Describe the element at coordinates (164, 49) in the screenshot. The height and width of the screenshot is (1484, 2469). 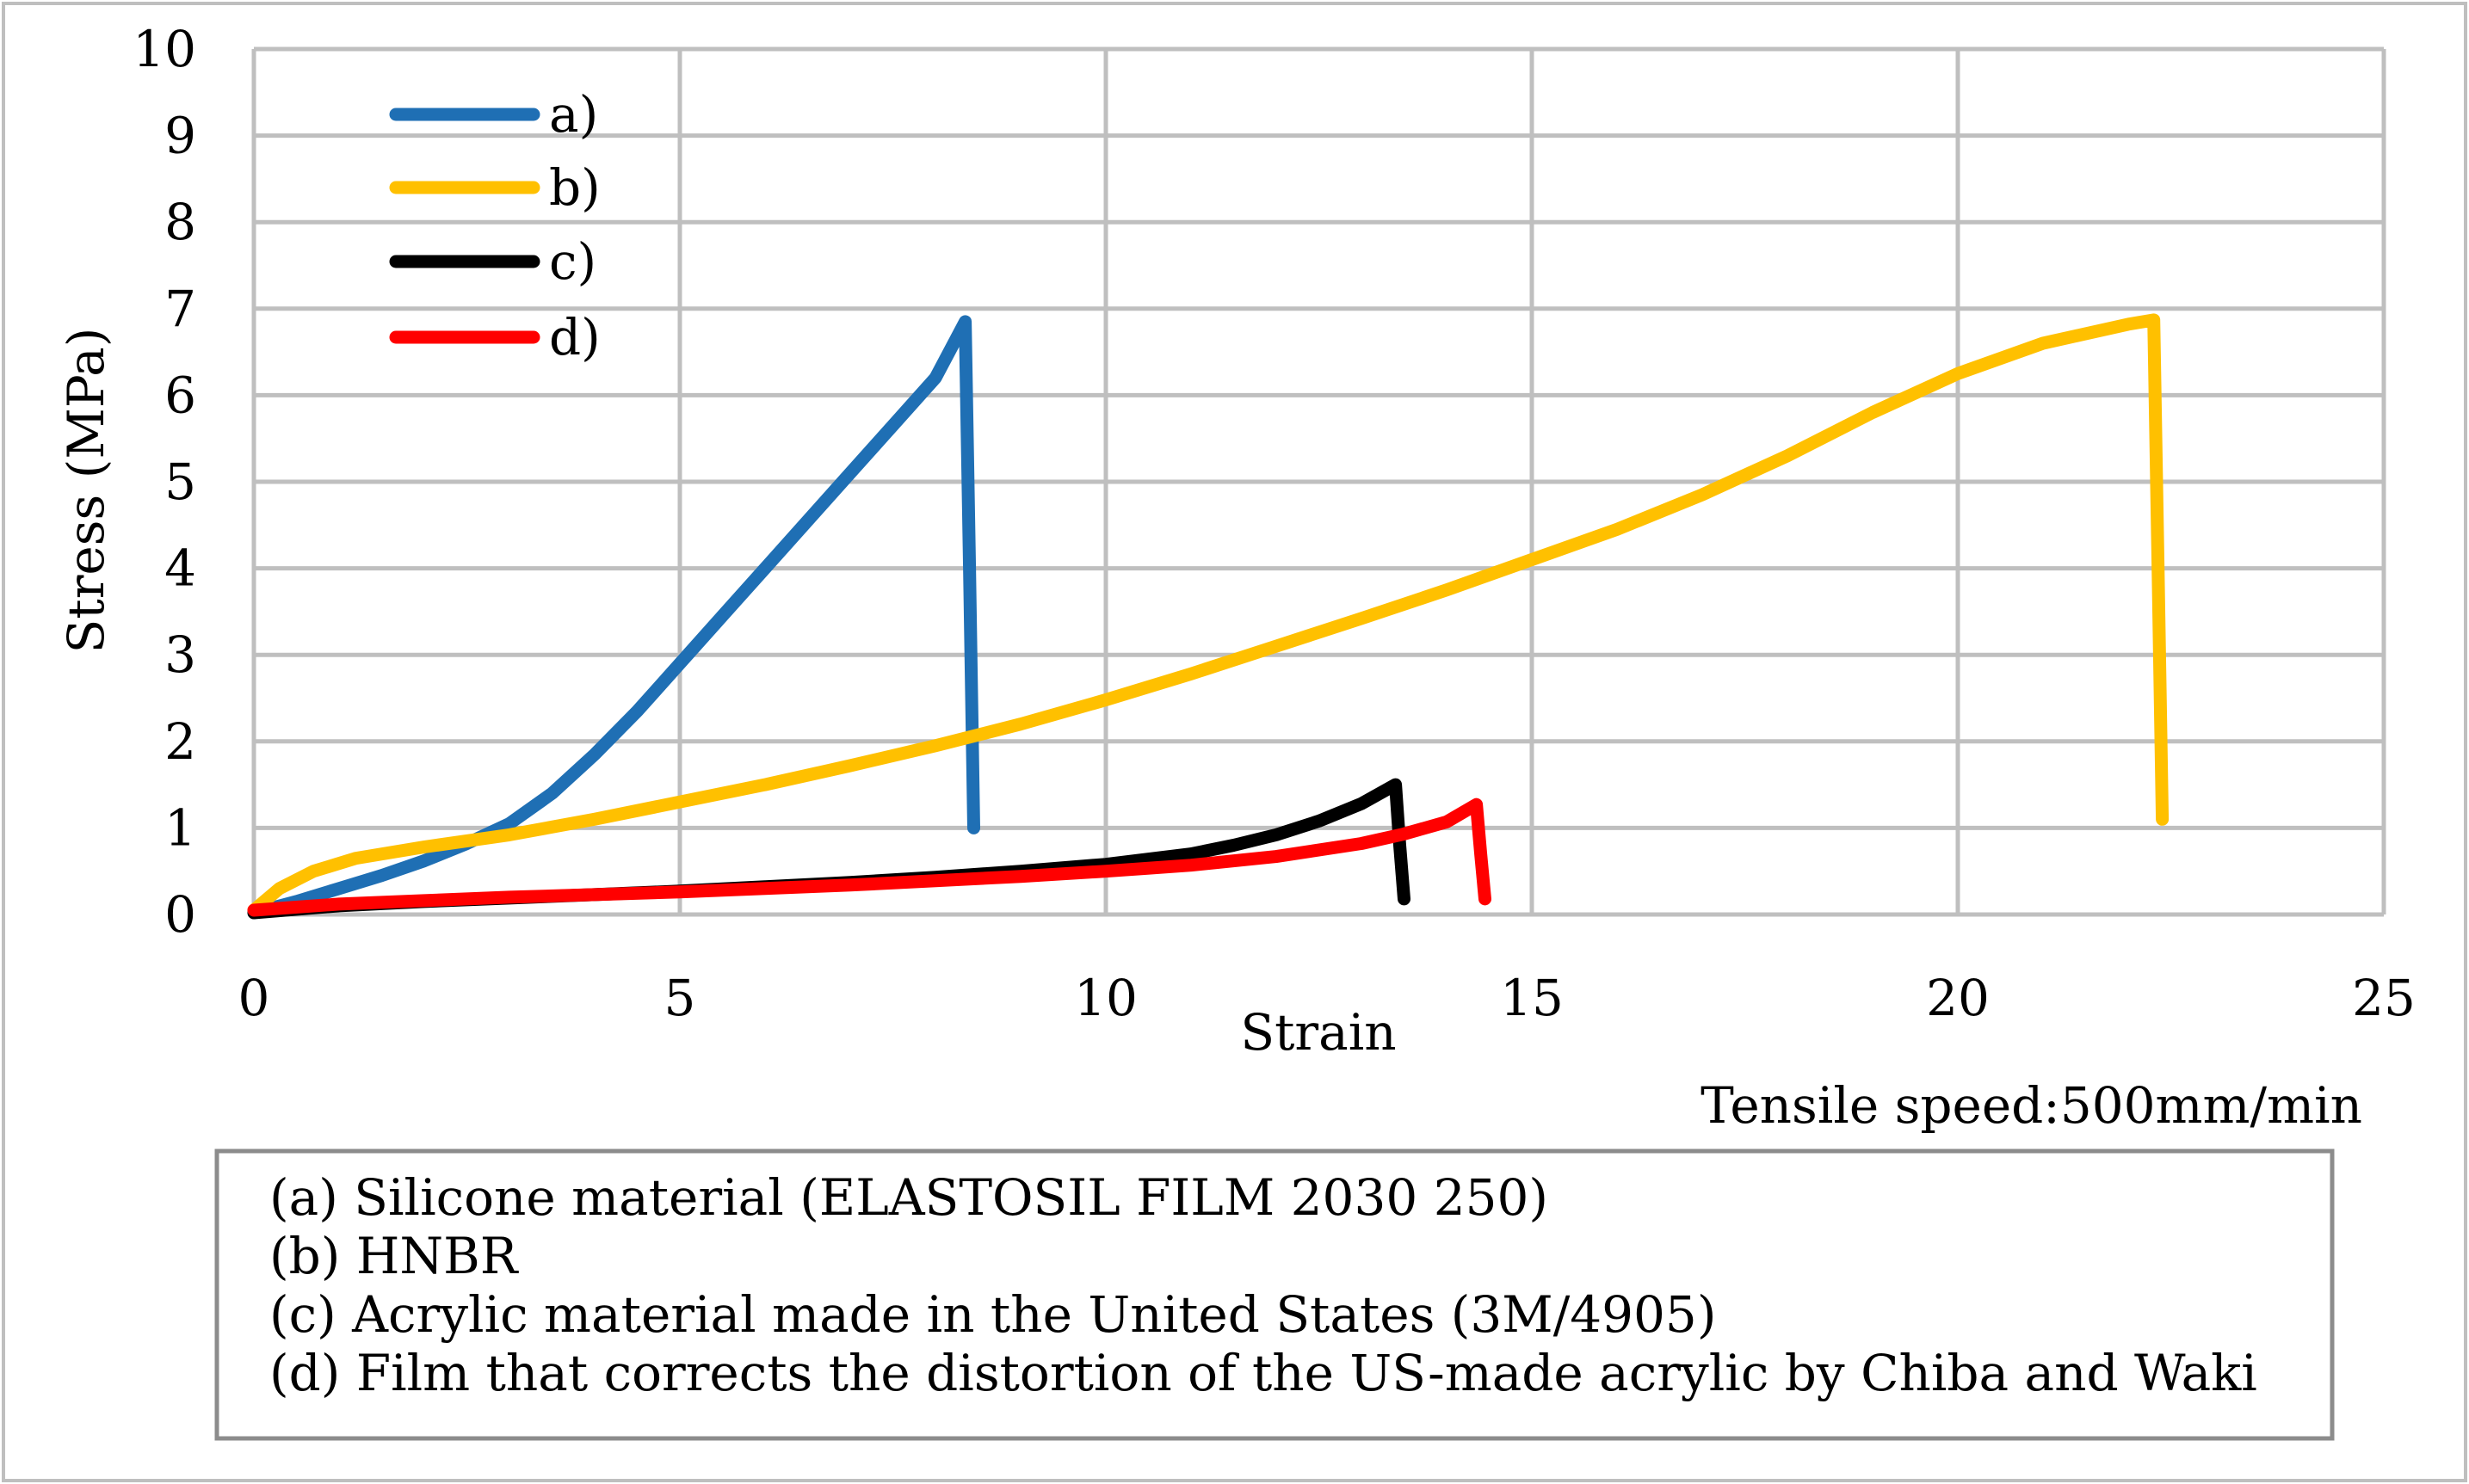
I see `y-tick-label-10: 10` at that location.